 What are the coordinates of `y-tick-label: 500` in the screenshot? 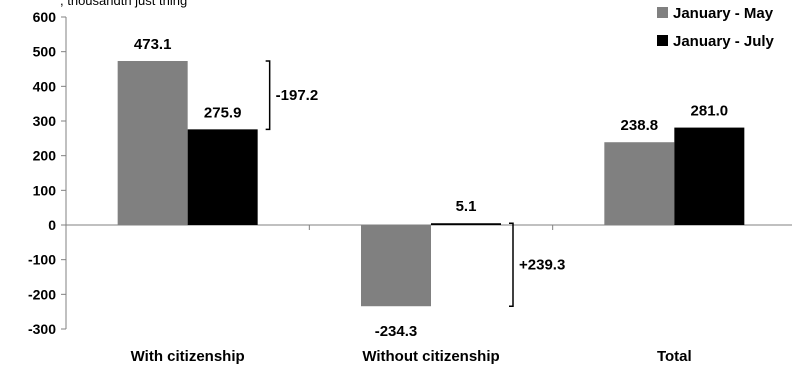 It's located at (45, 52).